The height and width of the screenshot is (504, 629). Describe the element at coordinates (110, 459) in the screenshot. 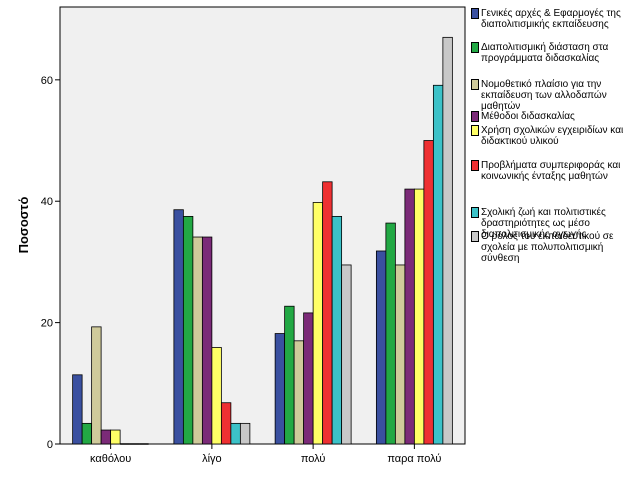

I see `x-tick-label: καθόλου` at that location.